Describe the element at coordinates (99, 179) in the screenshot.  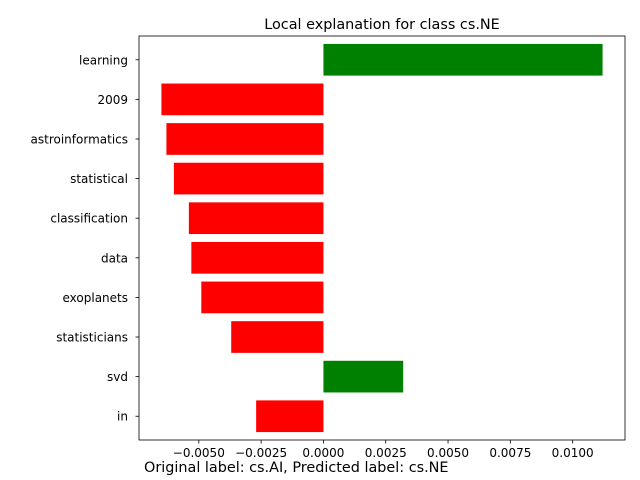
I see `y-tick-label: statistical` at that location.